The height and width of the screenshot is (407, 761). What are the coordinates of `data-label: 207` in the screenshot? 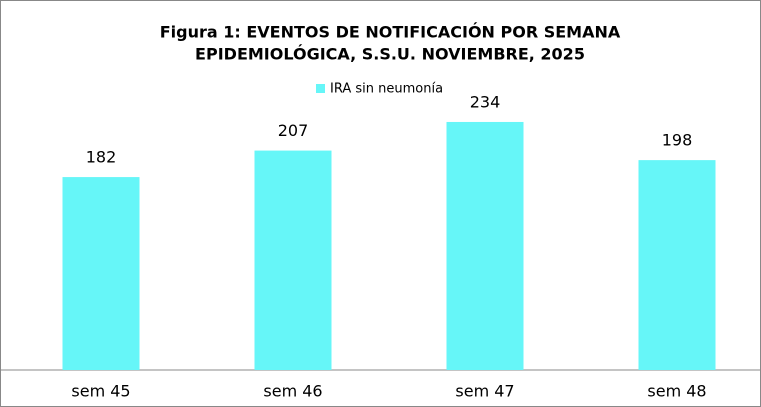 It's located at (293, 130).